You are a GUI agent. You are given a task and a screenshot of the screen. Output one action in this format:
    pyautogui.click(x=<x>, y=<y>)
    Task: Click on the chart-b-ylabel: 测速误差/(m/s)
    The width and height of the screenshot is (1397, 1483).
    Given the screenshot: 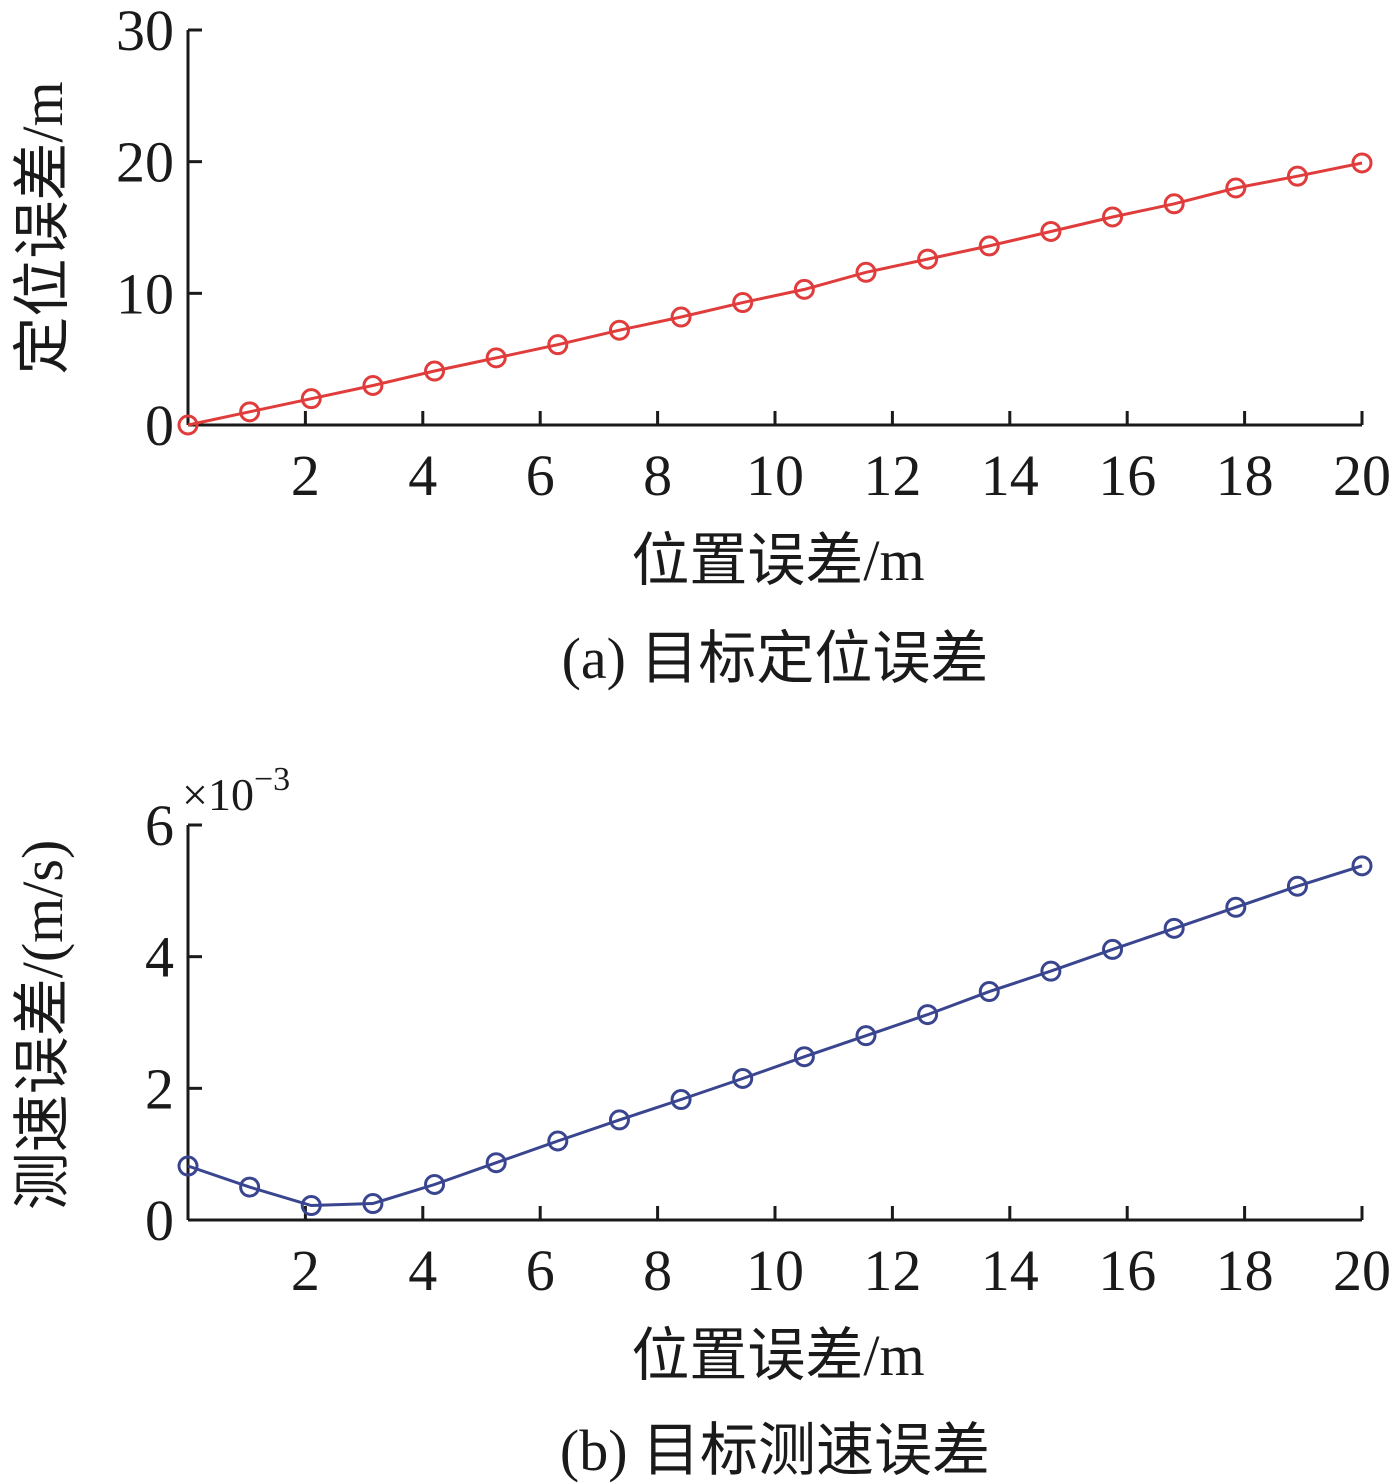 What is the action you would take?
    pyautogui.click(x=42, y=1025)
    